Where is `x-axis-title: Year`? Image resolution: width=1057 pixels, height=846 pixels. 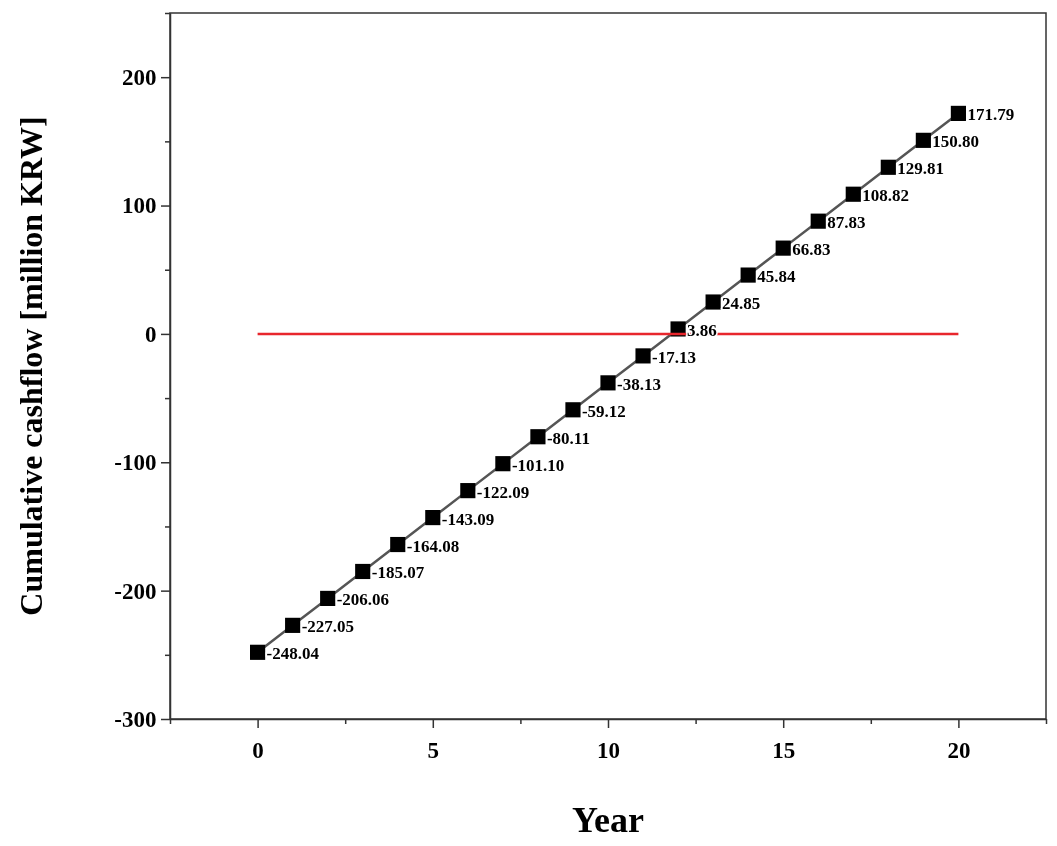
x-axis-title: Year is located at coordinates (608, 820).